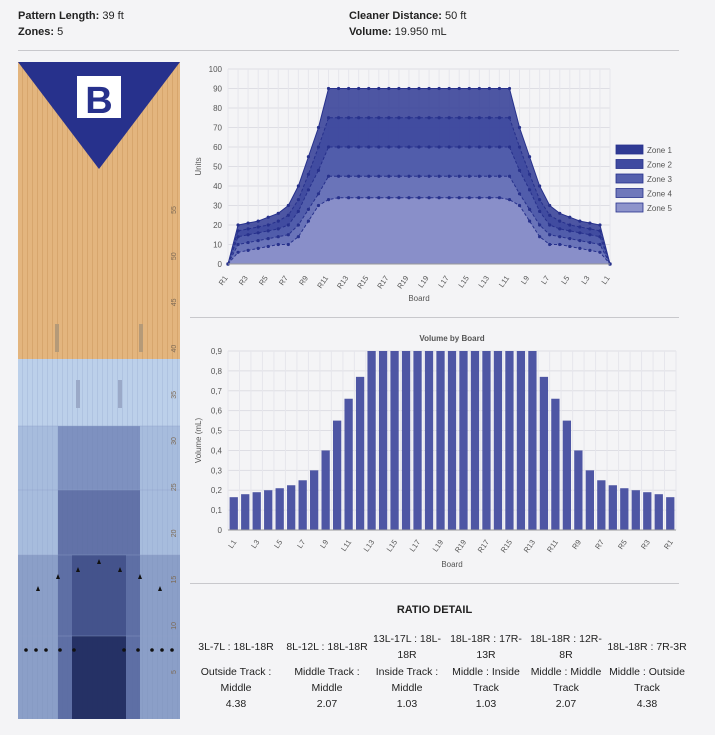 This screenshot has height=735, width=715. Describe the element at coordinates (36, 32) in the screenshot. I see `zones-label: Zones:` at that location.